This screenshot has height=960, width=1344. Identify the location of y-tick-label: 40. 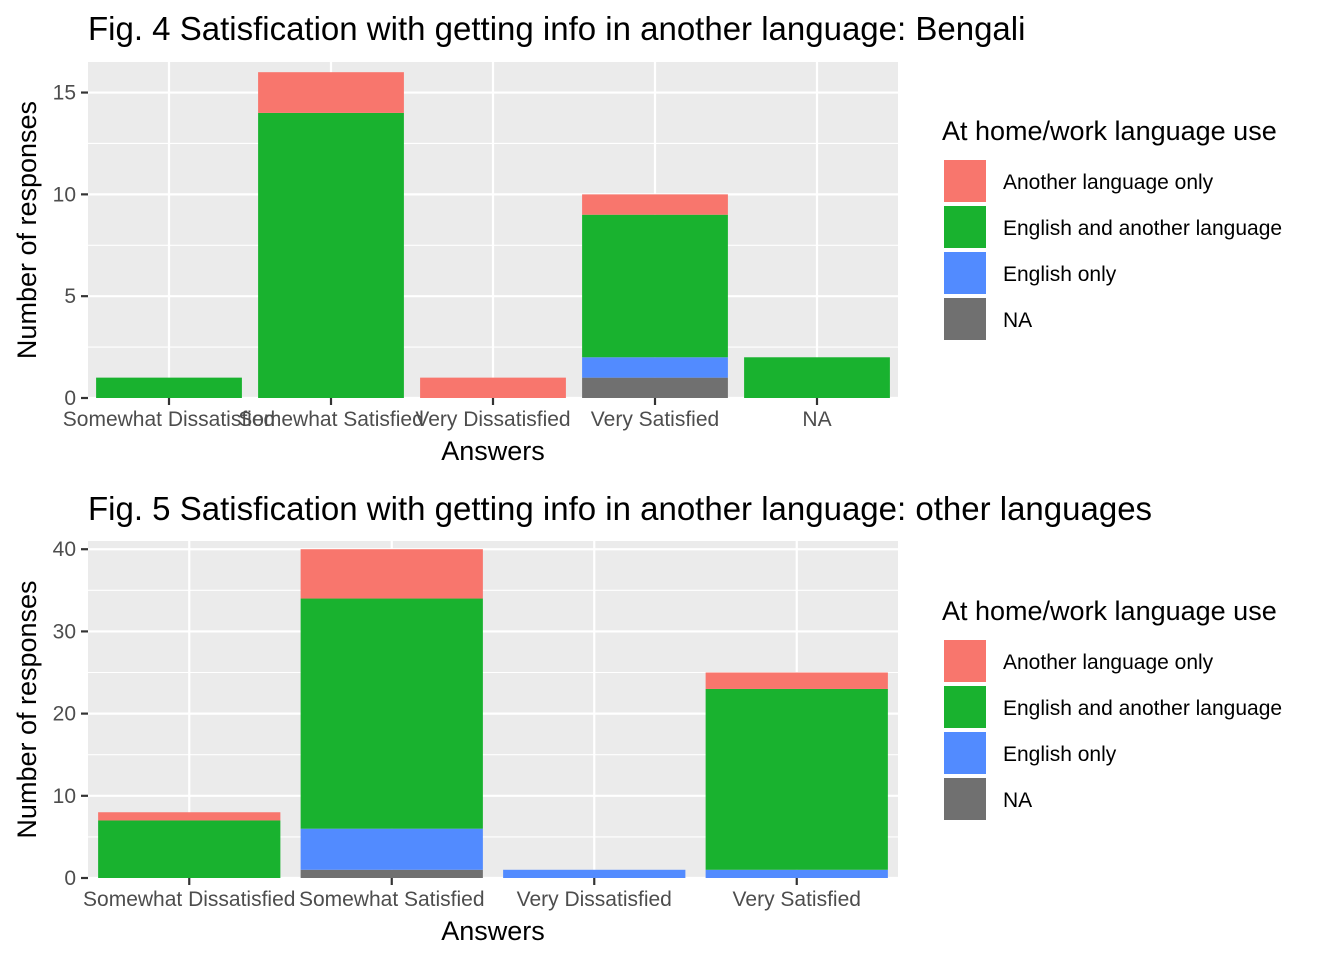
(64, 549).